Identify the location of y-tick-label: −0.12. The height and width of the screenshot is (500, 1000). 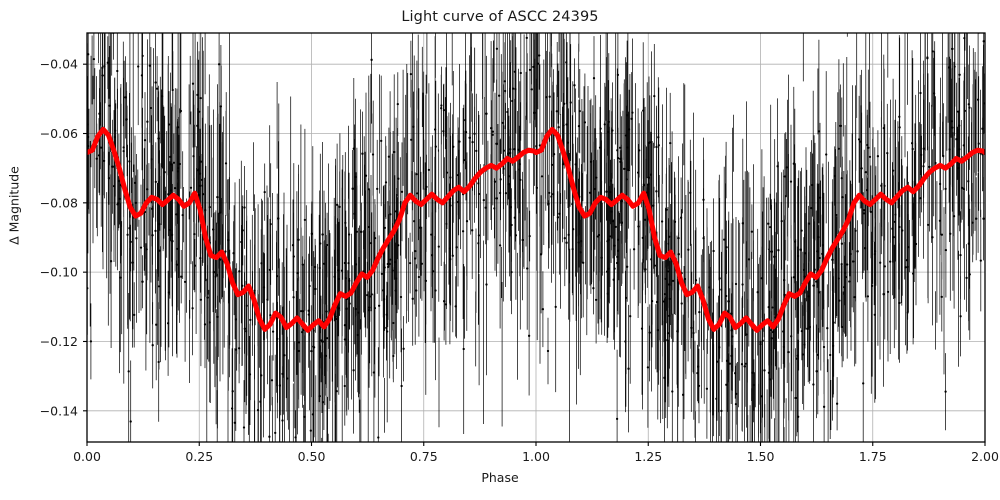
(59, 341).